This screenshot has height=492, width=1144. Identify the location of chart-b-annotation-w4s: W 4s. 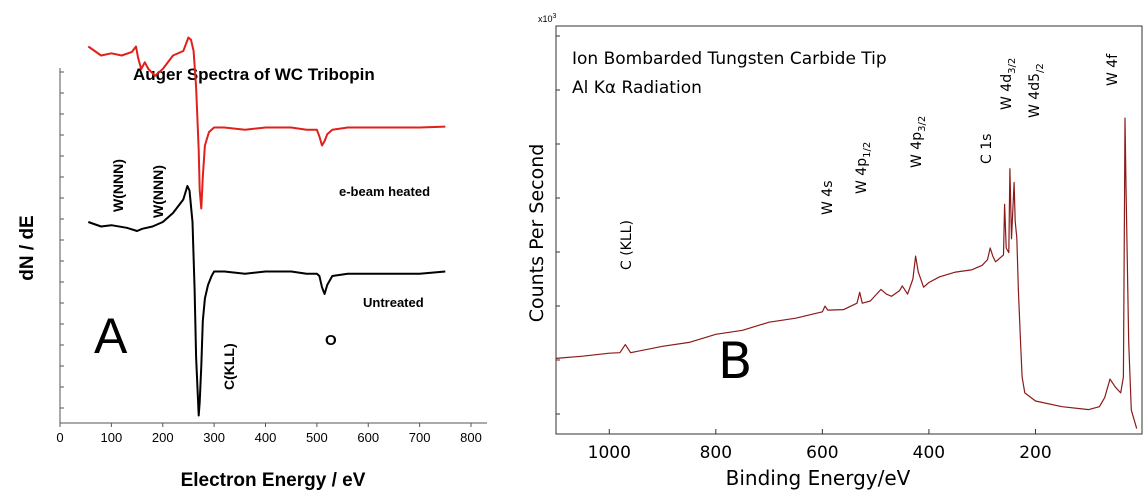
(828, 198).